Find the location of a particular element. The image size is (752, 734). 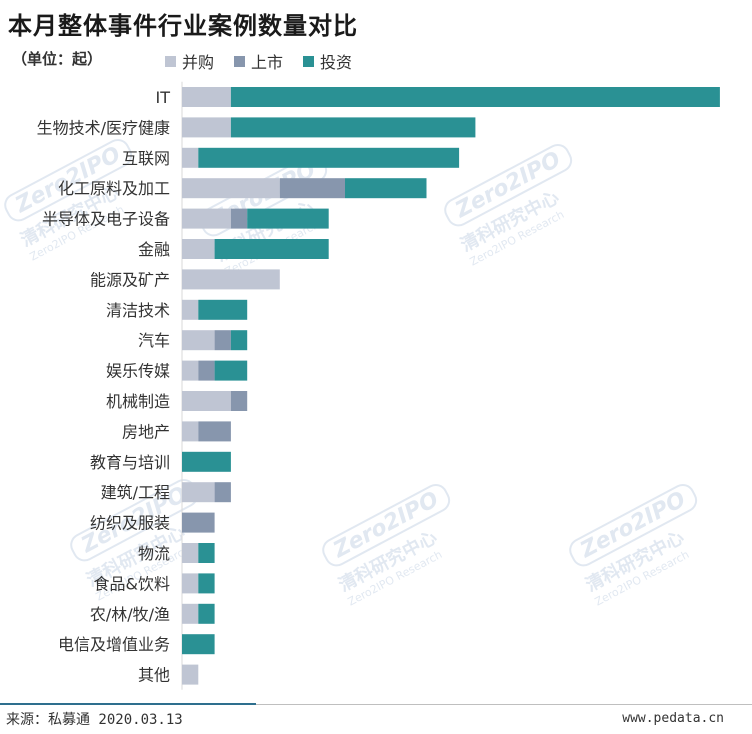

footer-accent-bar is located at coordinates (128, 704).